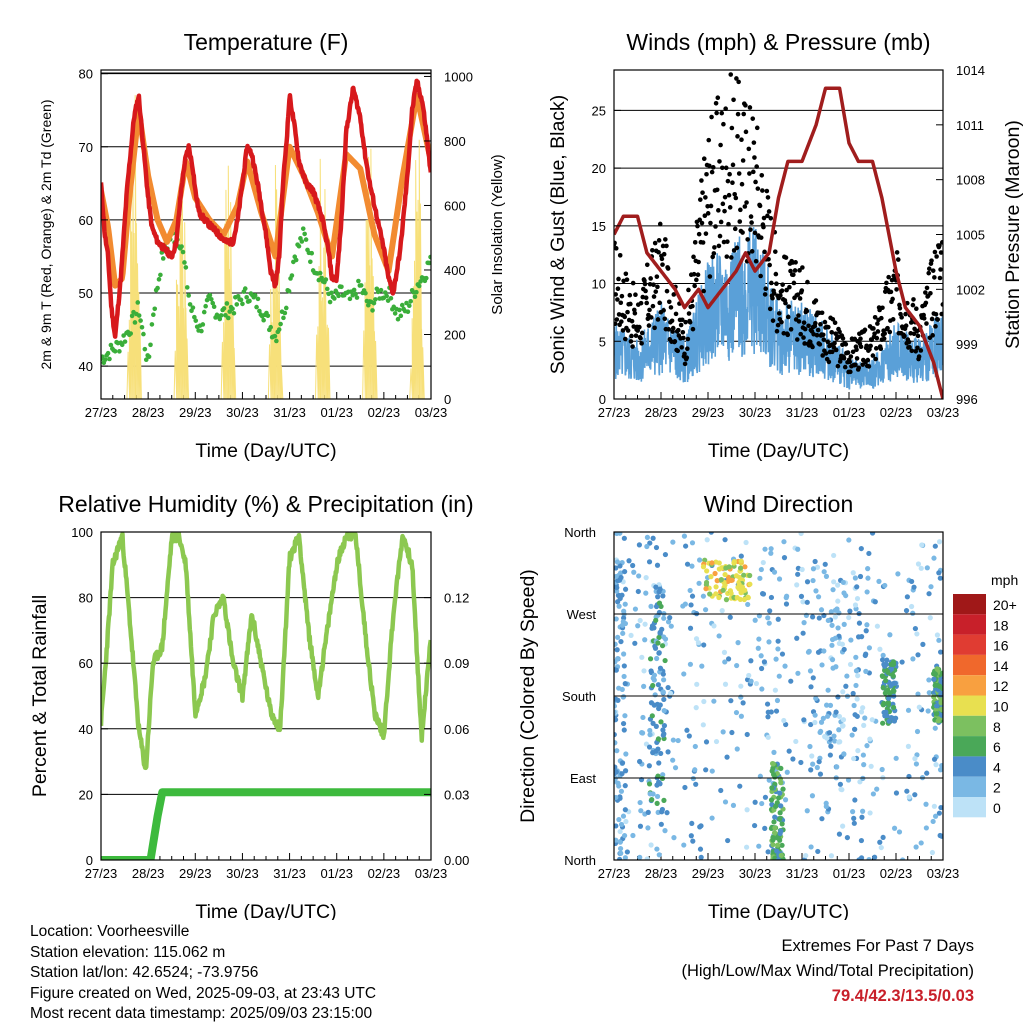 This screenshot has width=1024, height=1025. What do you see at coordinates (431, 873) in the screenshot?
I see `x-tick-label: 03/23` at bounding box center [431, 873].